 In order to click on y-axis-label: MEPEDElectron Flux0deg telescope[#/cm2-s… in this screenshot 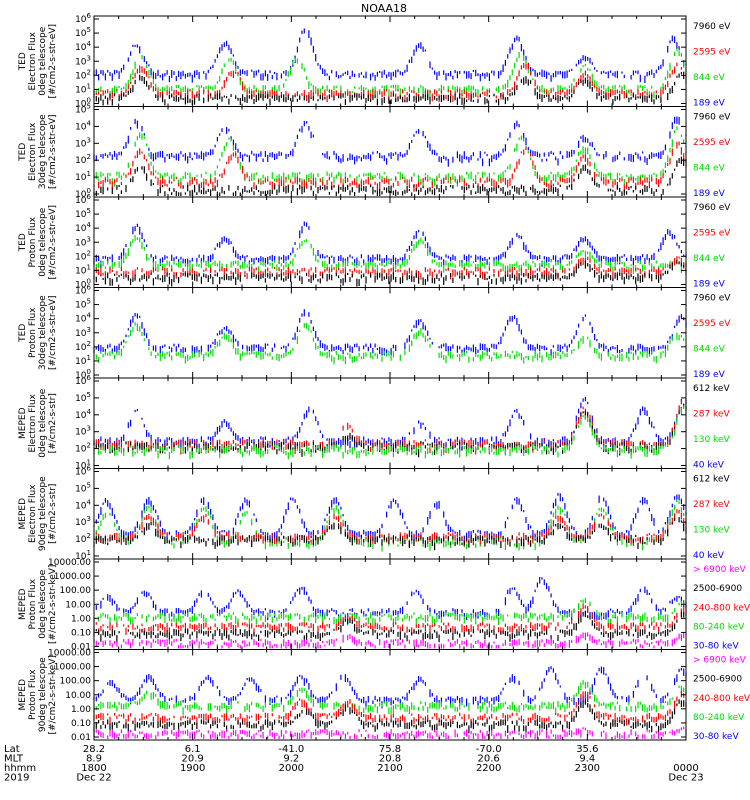, I will do `click(38, 423)`.